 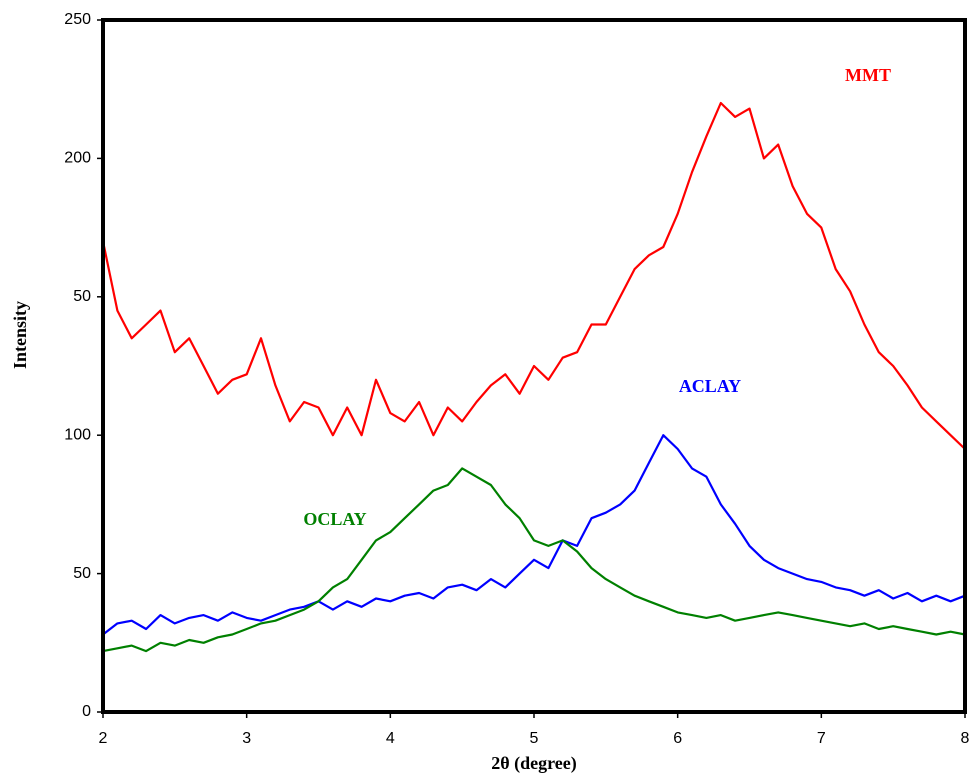 I want to click on x-tick-label: 7, so click(x=821, y=738).